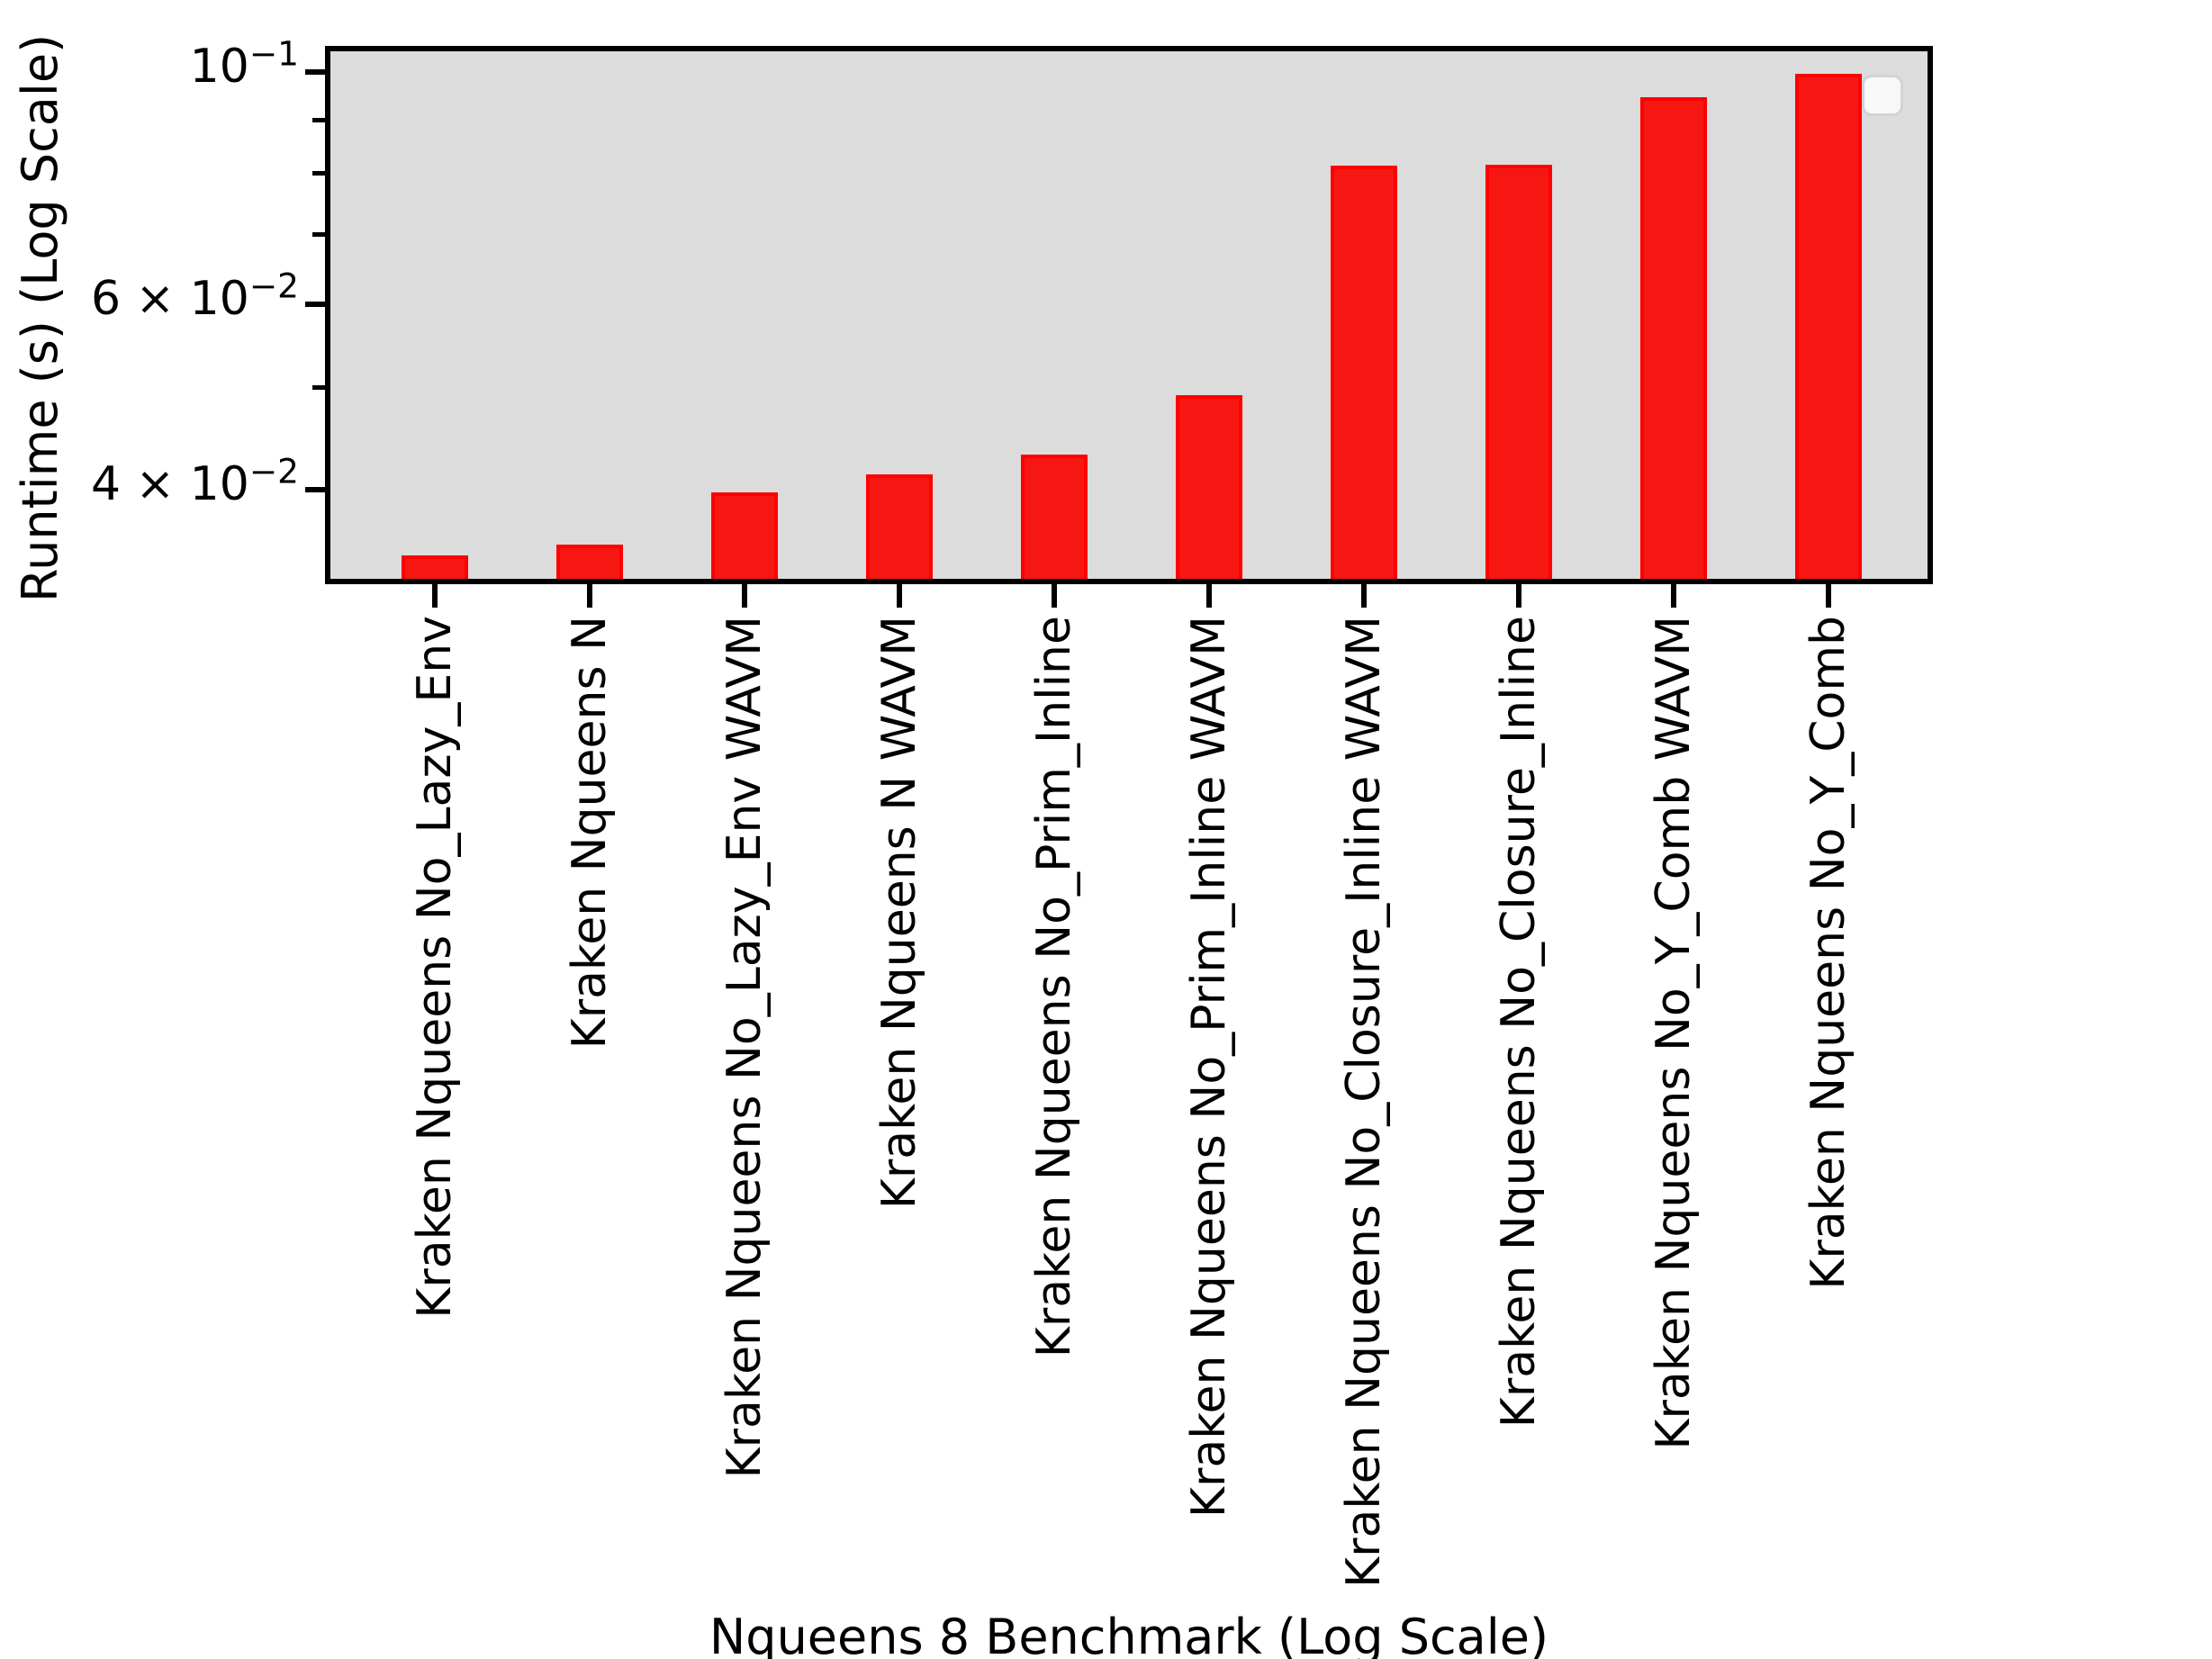 The height and width of the screenshot is (1659, 2212). I want to click on y-tick-label: 6 × 10⁻², so click(194, 296).